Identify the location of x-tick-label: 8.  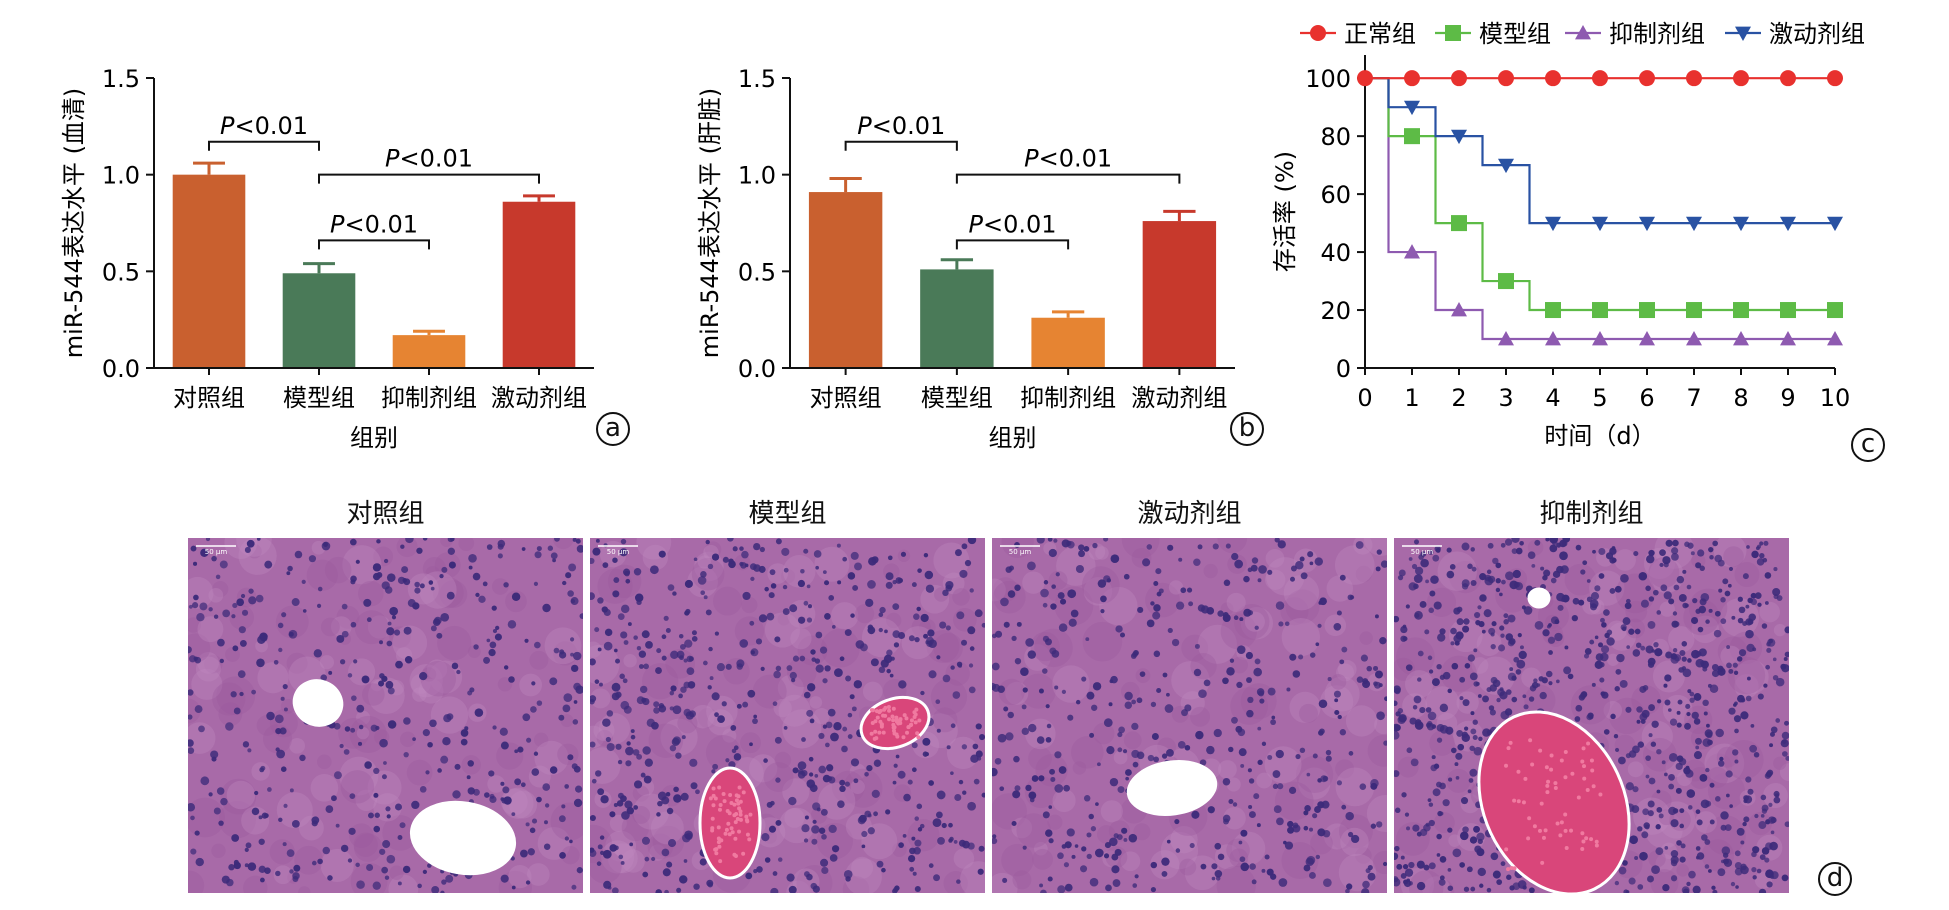
(1740, 398).